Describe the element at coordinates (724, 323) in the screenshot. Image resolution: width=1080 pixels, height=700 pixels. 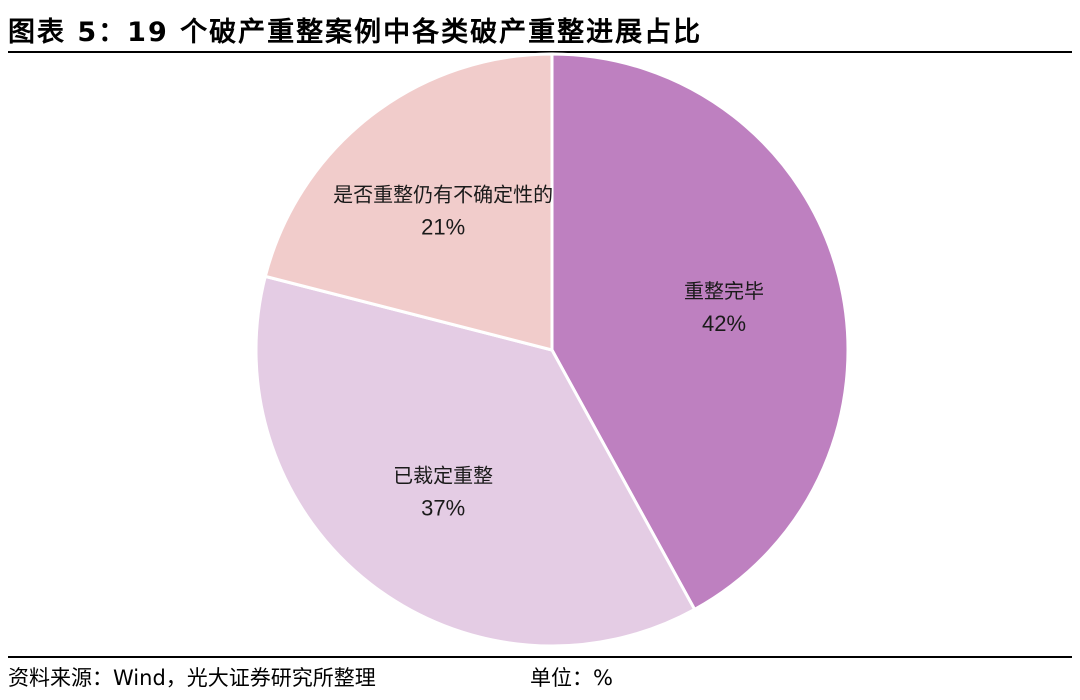
I see `pie-value-1: 42%` at that location.